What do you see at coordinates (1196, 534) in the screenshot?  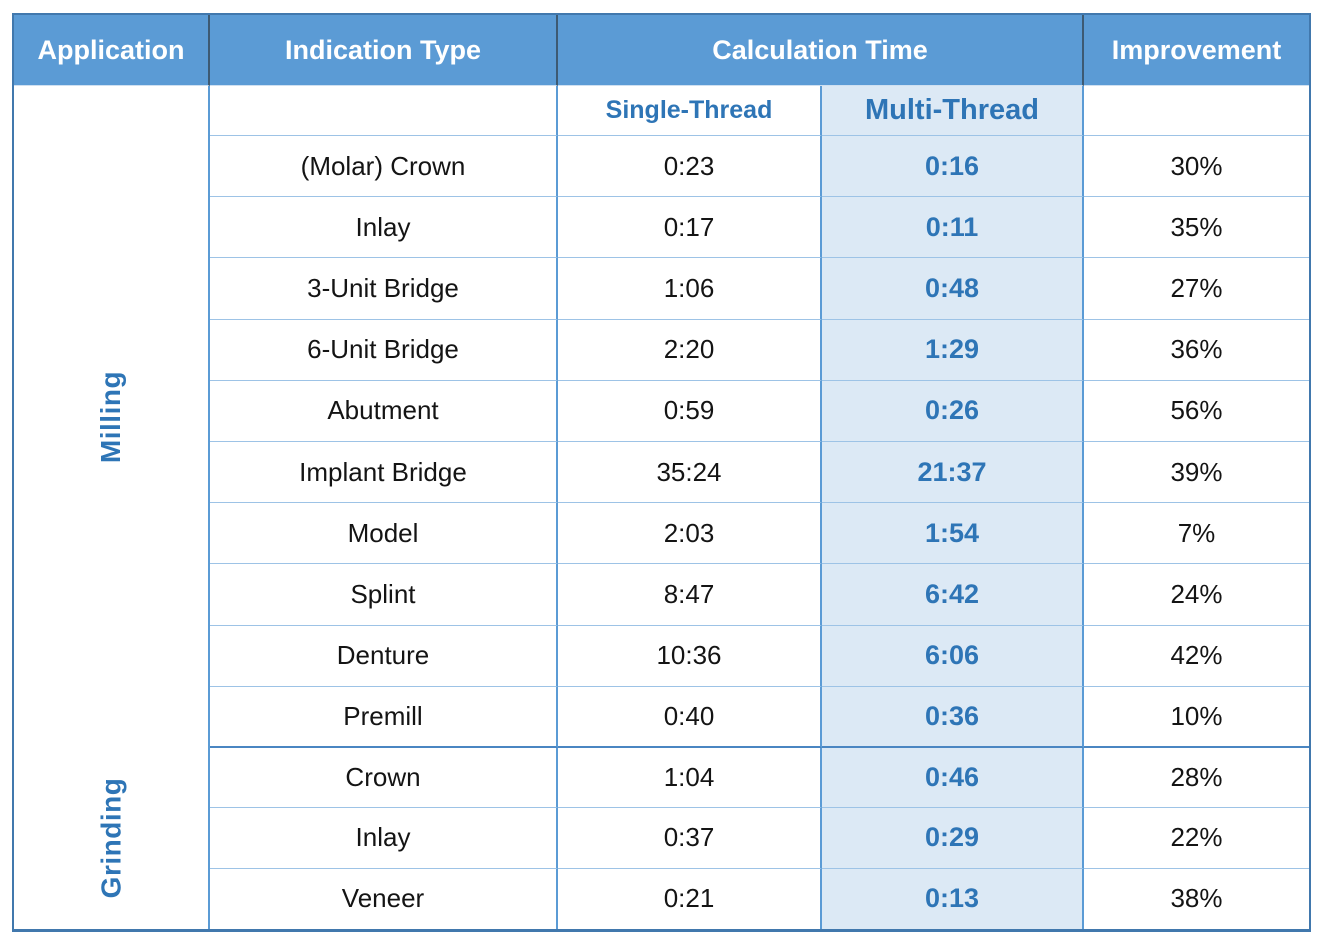 I see `improvement-cell: 7%` at bounding box center [1196, 534].